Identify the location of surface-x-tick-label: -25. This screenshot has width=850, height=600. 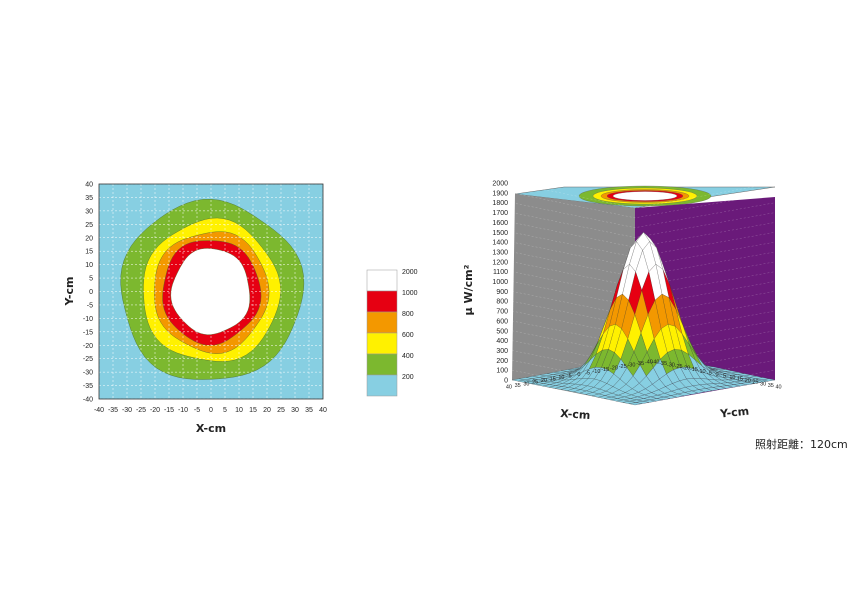
(679, 367).